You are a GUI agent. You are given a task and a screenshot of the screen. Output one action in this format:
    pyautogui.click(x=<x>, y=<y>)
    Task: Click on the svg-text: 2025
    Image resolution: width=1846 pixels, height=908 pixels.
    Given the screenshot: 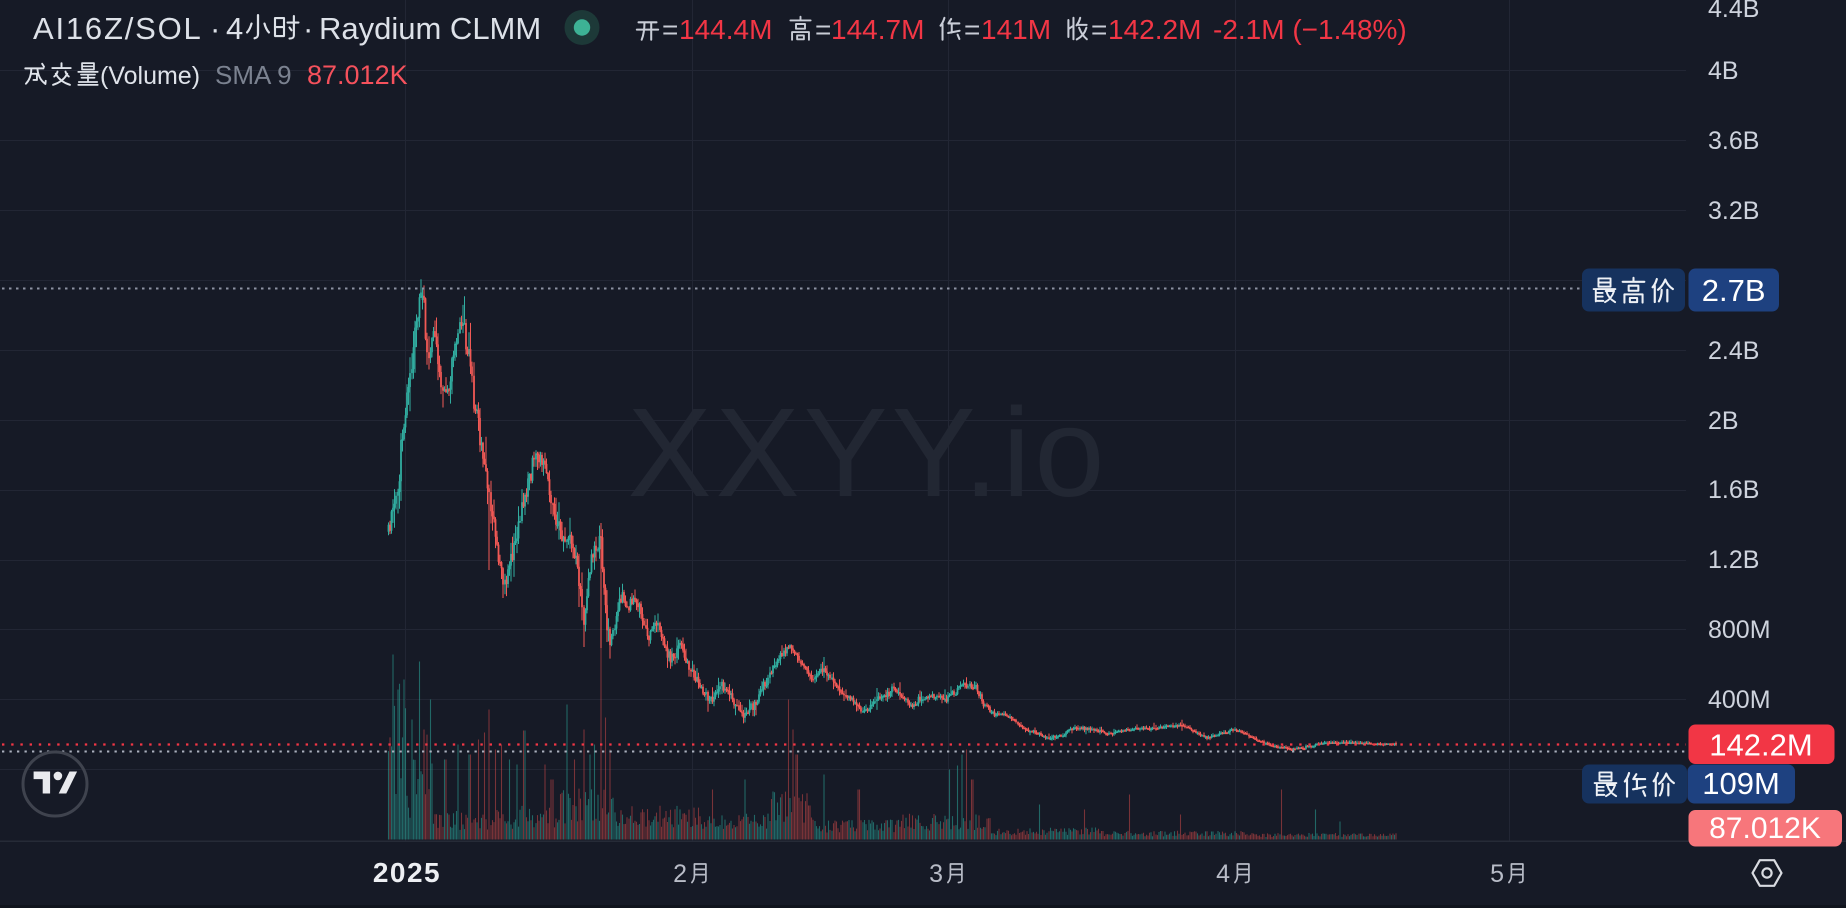 What is the action you would take?
    pyautogui.click(x=407, y=872)
    